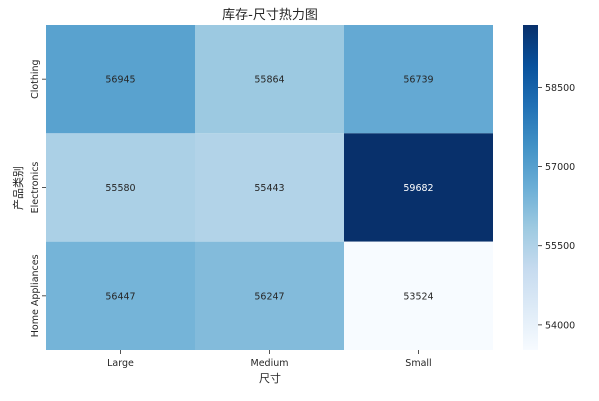 This screenshot has width=599, height=401. I want to click on x-tick-label: Large, so click(120, 363).